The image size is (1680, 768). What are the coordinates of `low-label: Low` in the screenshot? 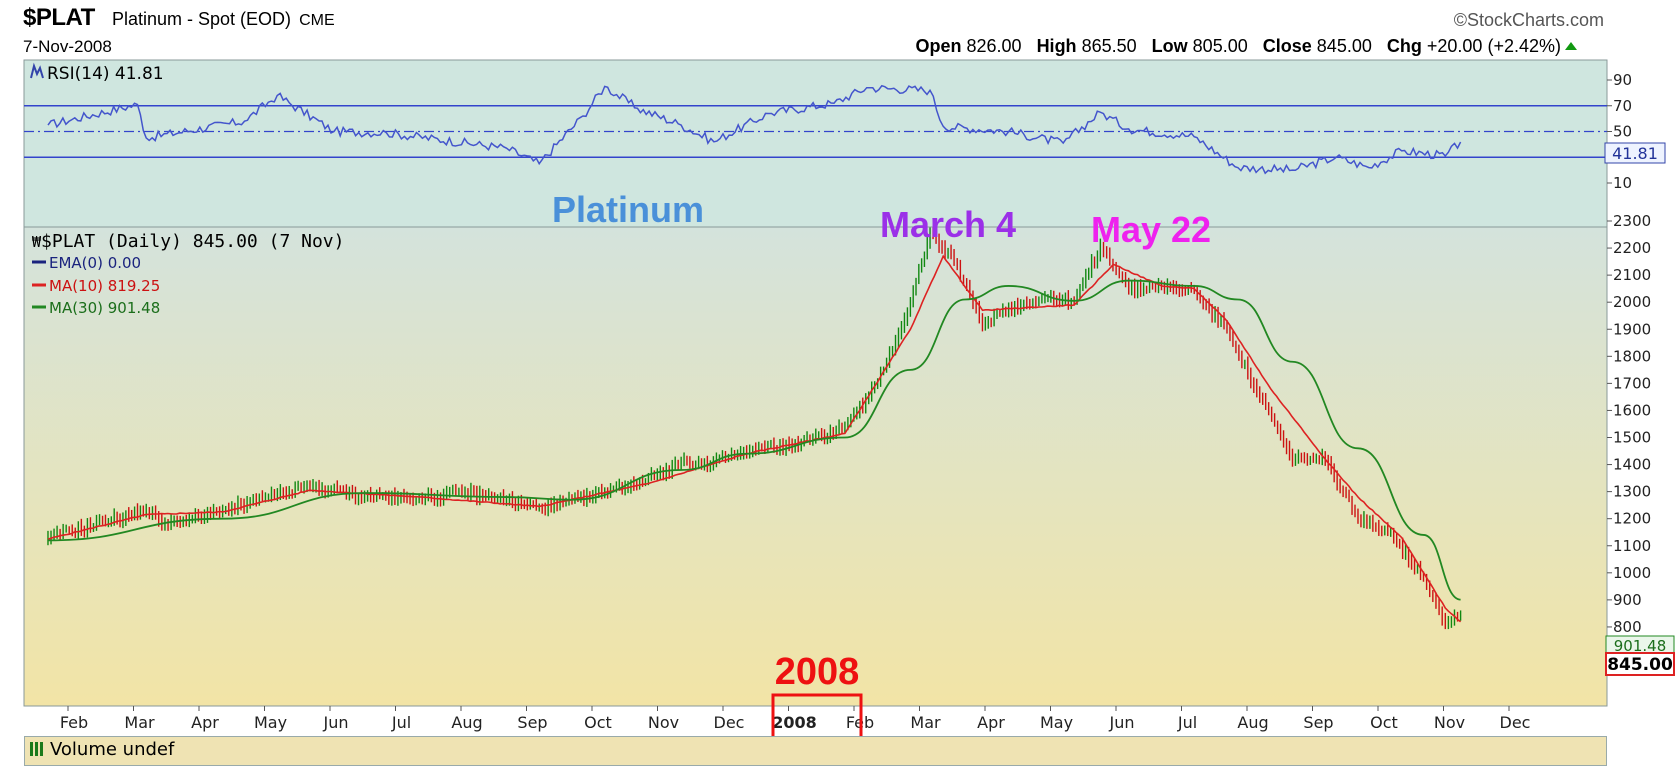 It's located at (1169, 46).